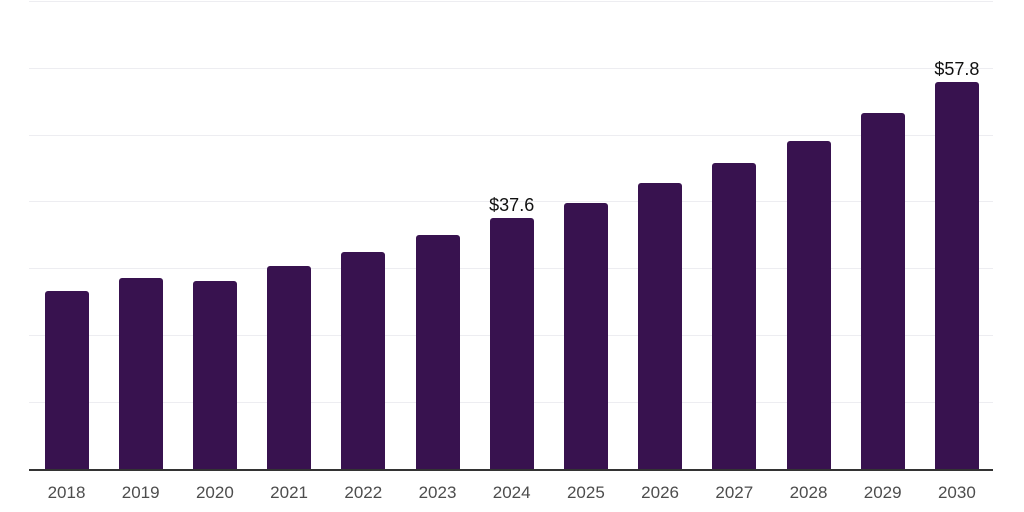 This screenshot has width=1024, height=512. Describe the element at coordinates (734, 316) in the screenshot. I see `bar-2027` at that location.